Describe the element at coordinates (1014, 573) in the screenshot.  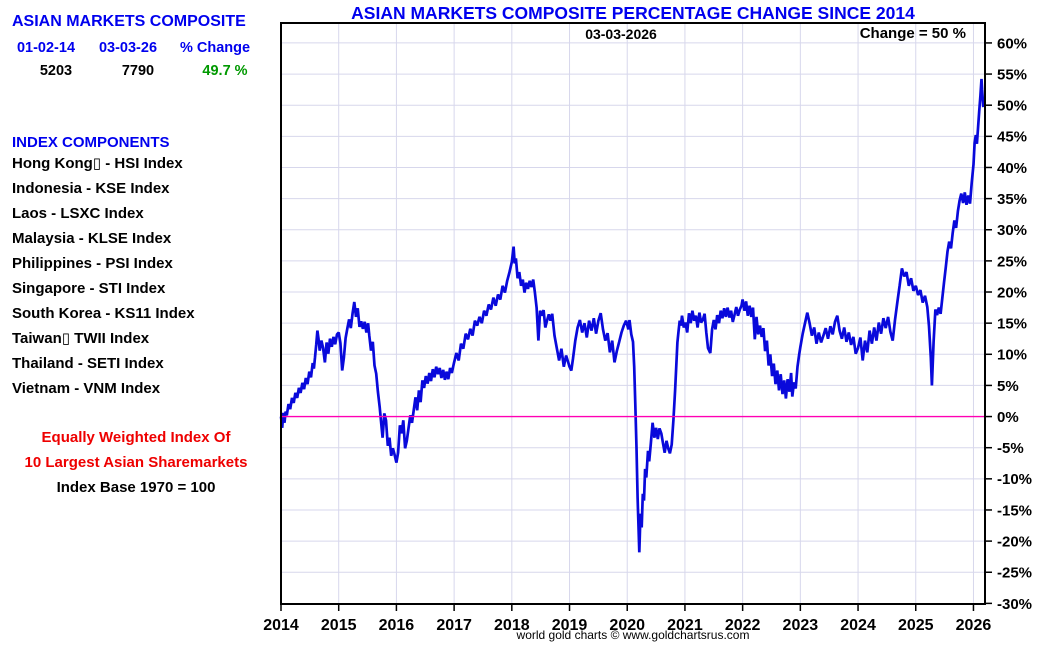
I see `y-tick-label: -25%` at that location.